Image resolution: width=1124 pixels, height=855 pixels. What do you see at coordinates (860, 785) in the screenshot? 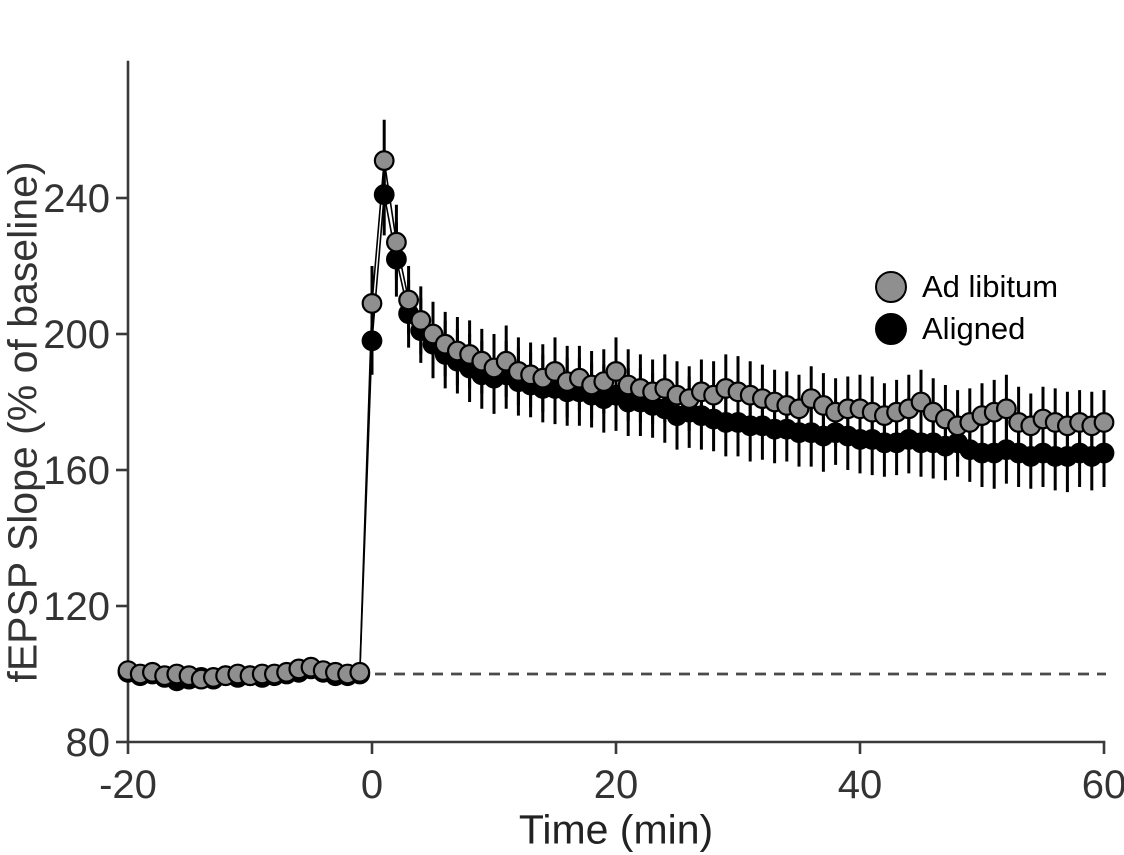
I see `x-tick-label: 40` at bounding box center [860, 785].